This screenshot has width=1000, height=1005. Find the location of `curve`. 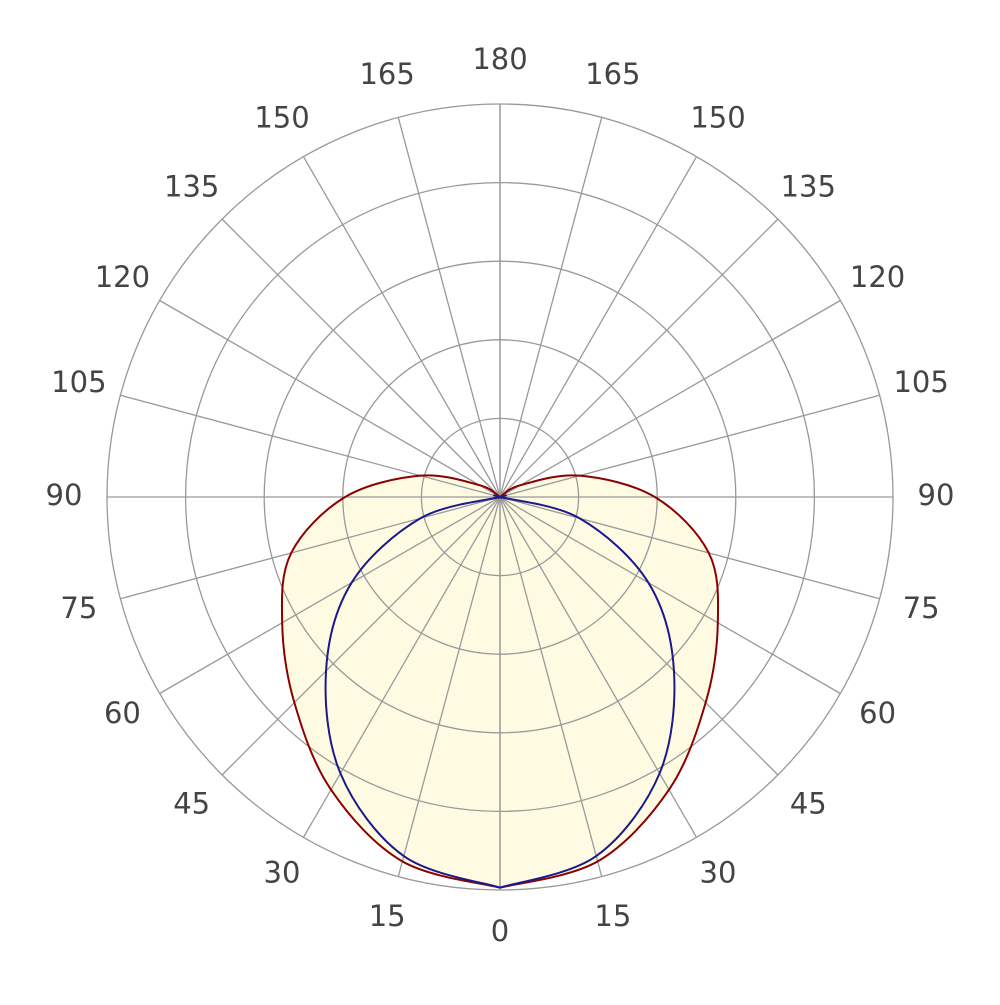

curve is located at coordinates (415, 691).